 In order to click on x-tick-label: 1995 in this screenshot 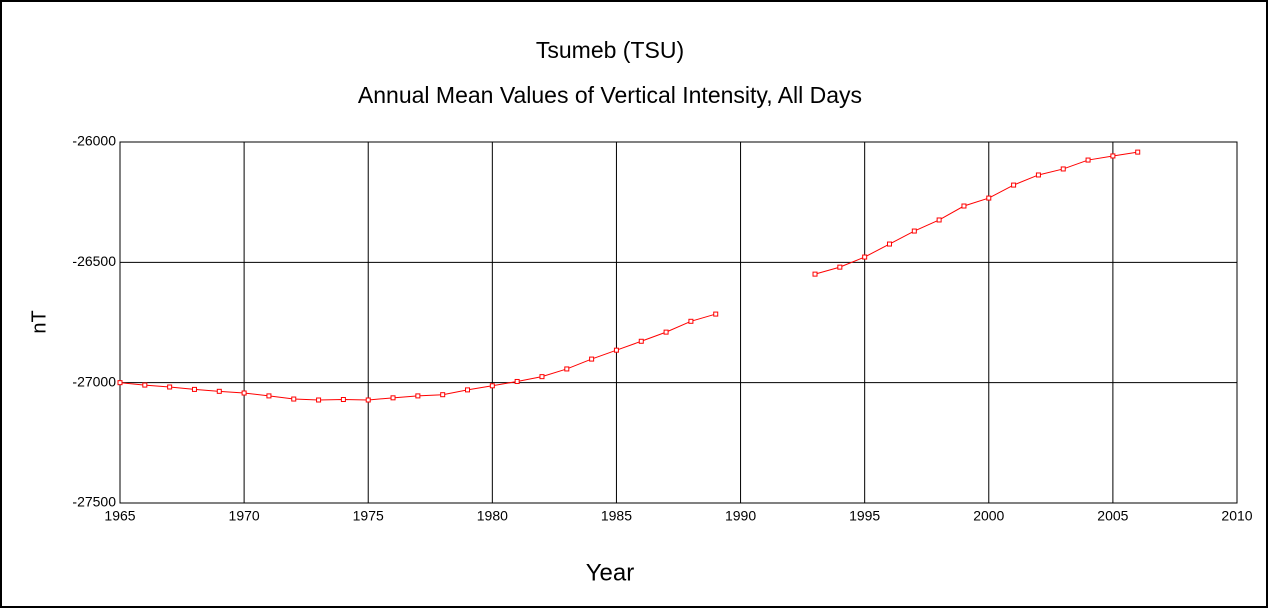, I will do `click(864, 516)`.